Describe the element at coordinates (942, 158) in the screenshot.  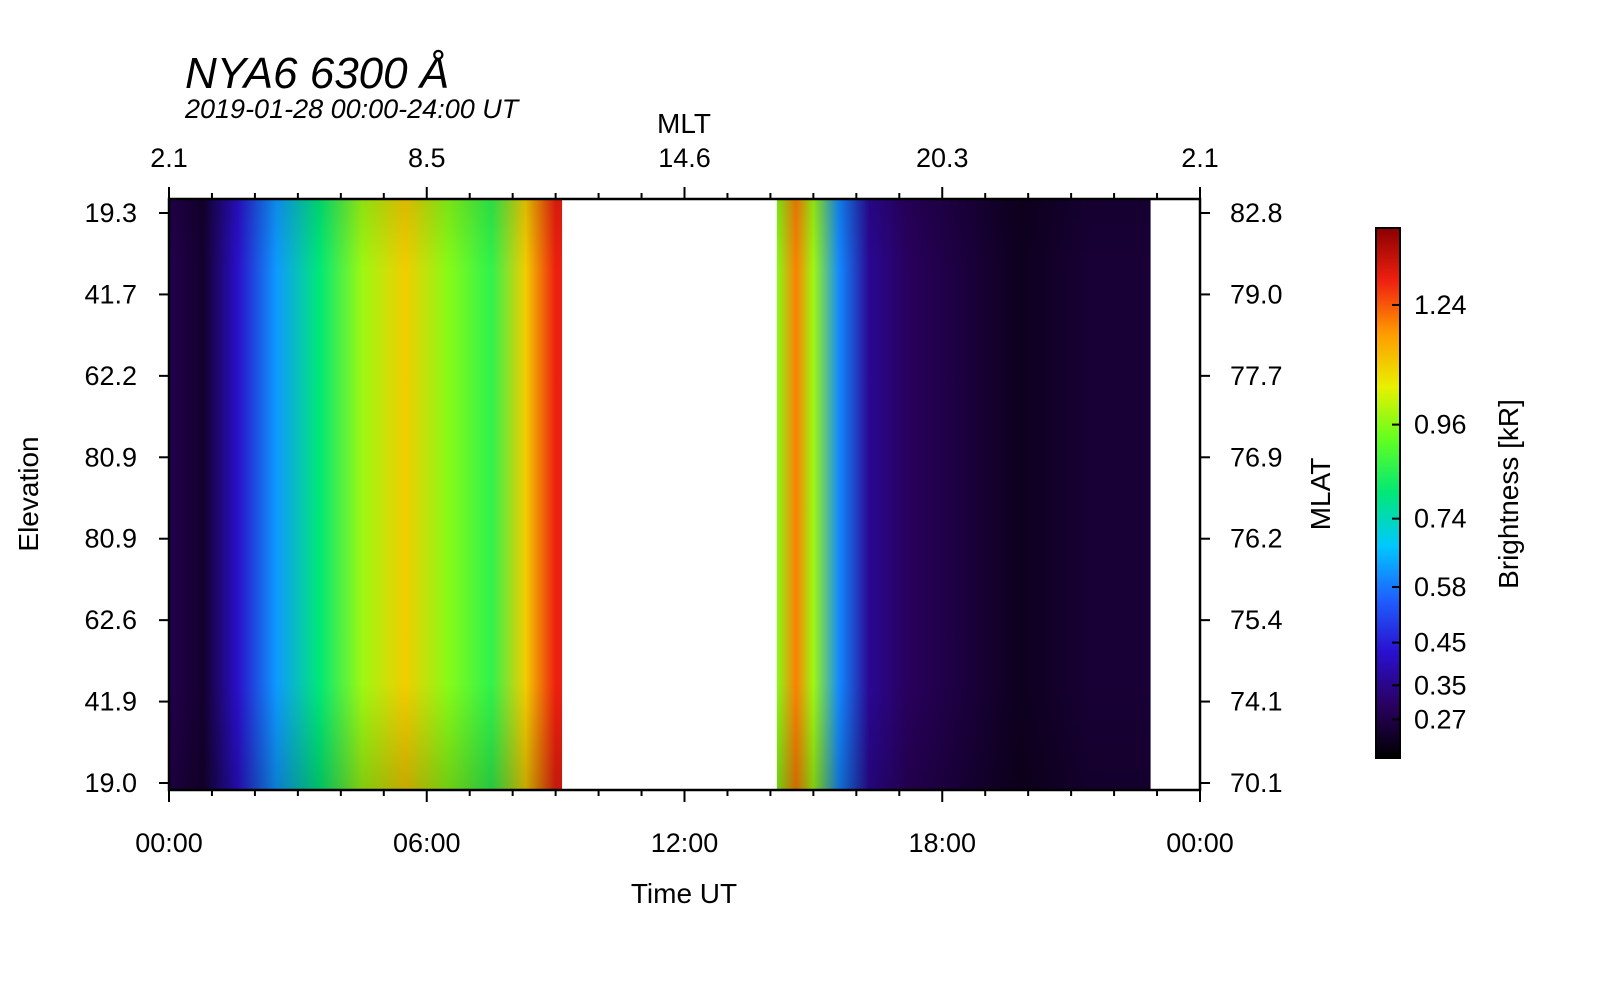
I see `x-tick-label-top: 20.3` at that location.